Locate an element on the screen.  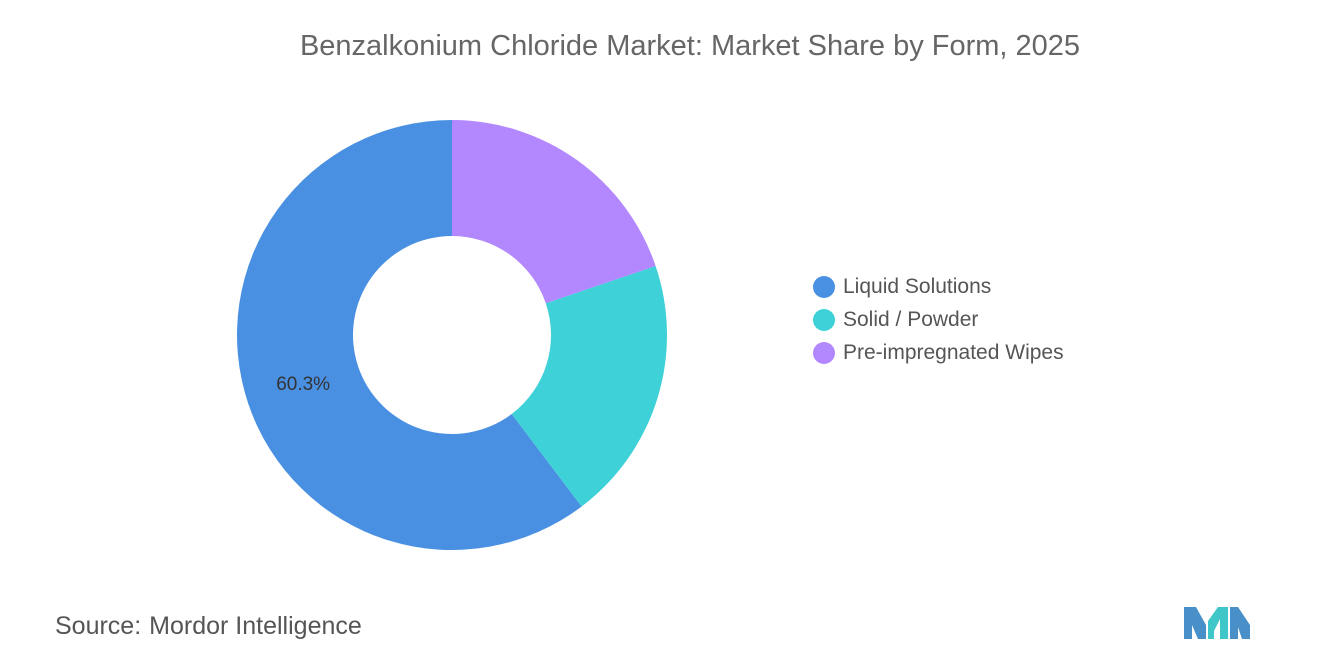
logo-shape-middle is located at coordinates (1218, 623).